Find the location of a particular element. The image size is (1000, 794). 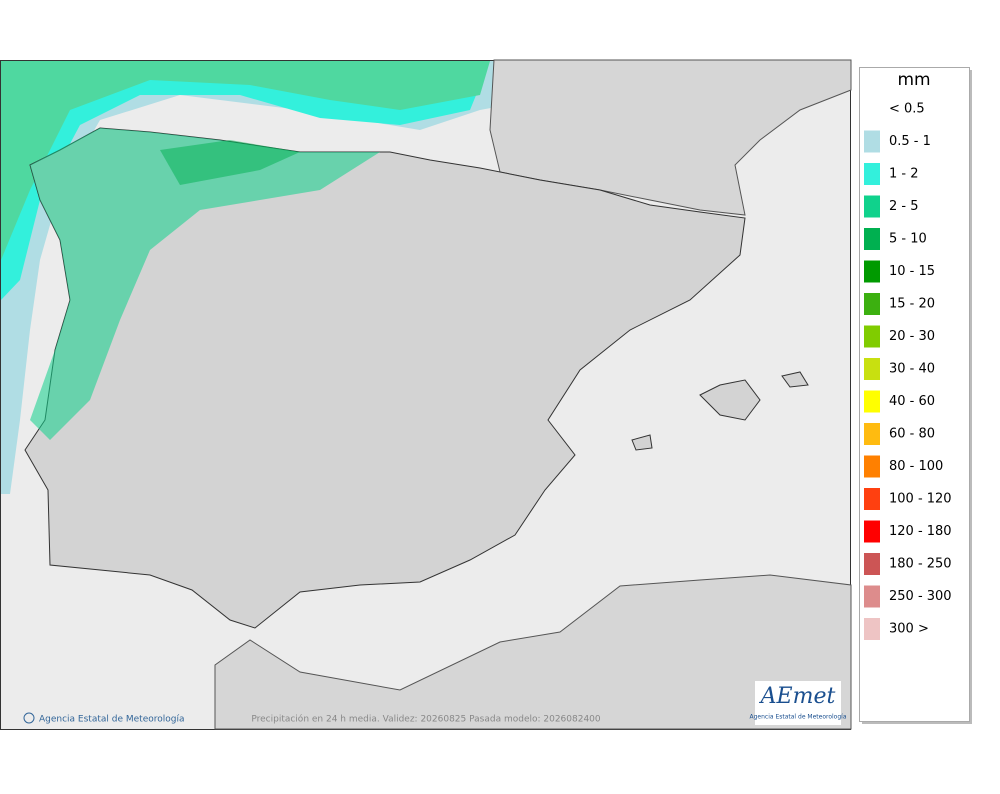

legend-label: 80 - 100 is located at coordinates (916, 466).